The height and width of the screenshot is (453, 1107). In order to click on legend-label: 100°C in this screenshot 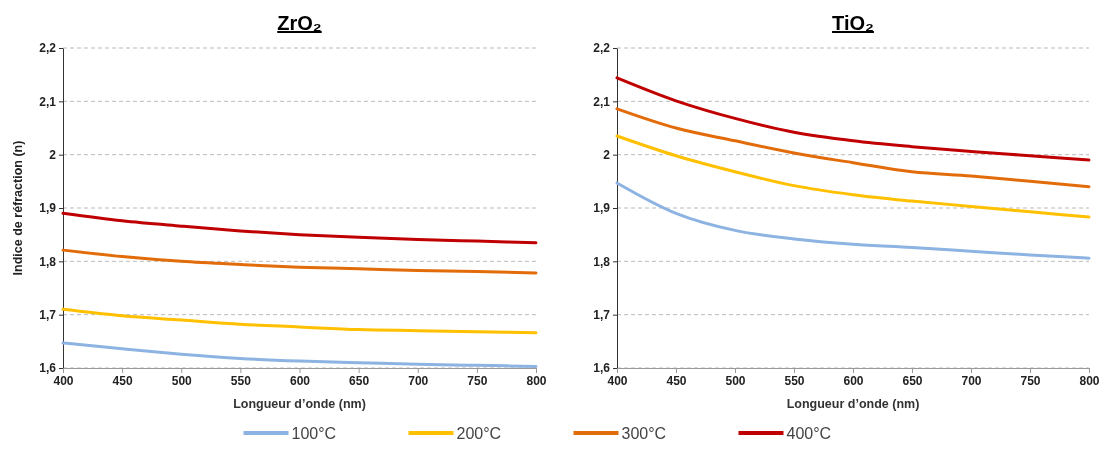, I will do `click(314, 433)`.